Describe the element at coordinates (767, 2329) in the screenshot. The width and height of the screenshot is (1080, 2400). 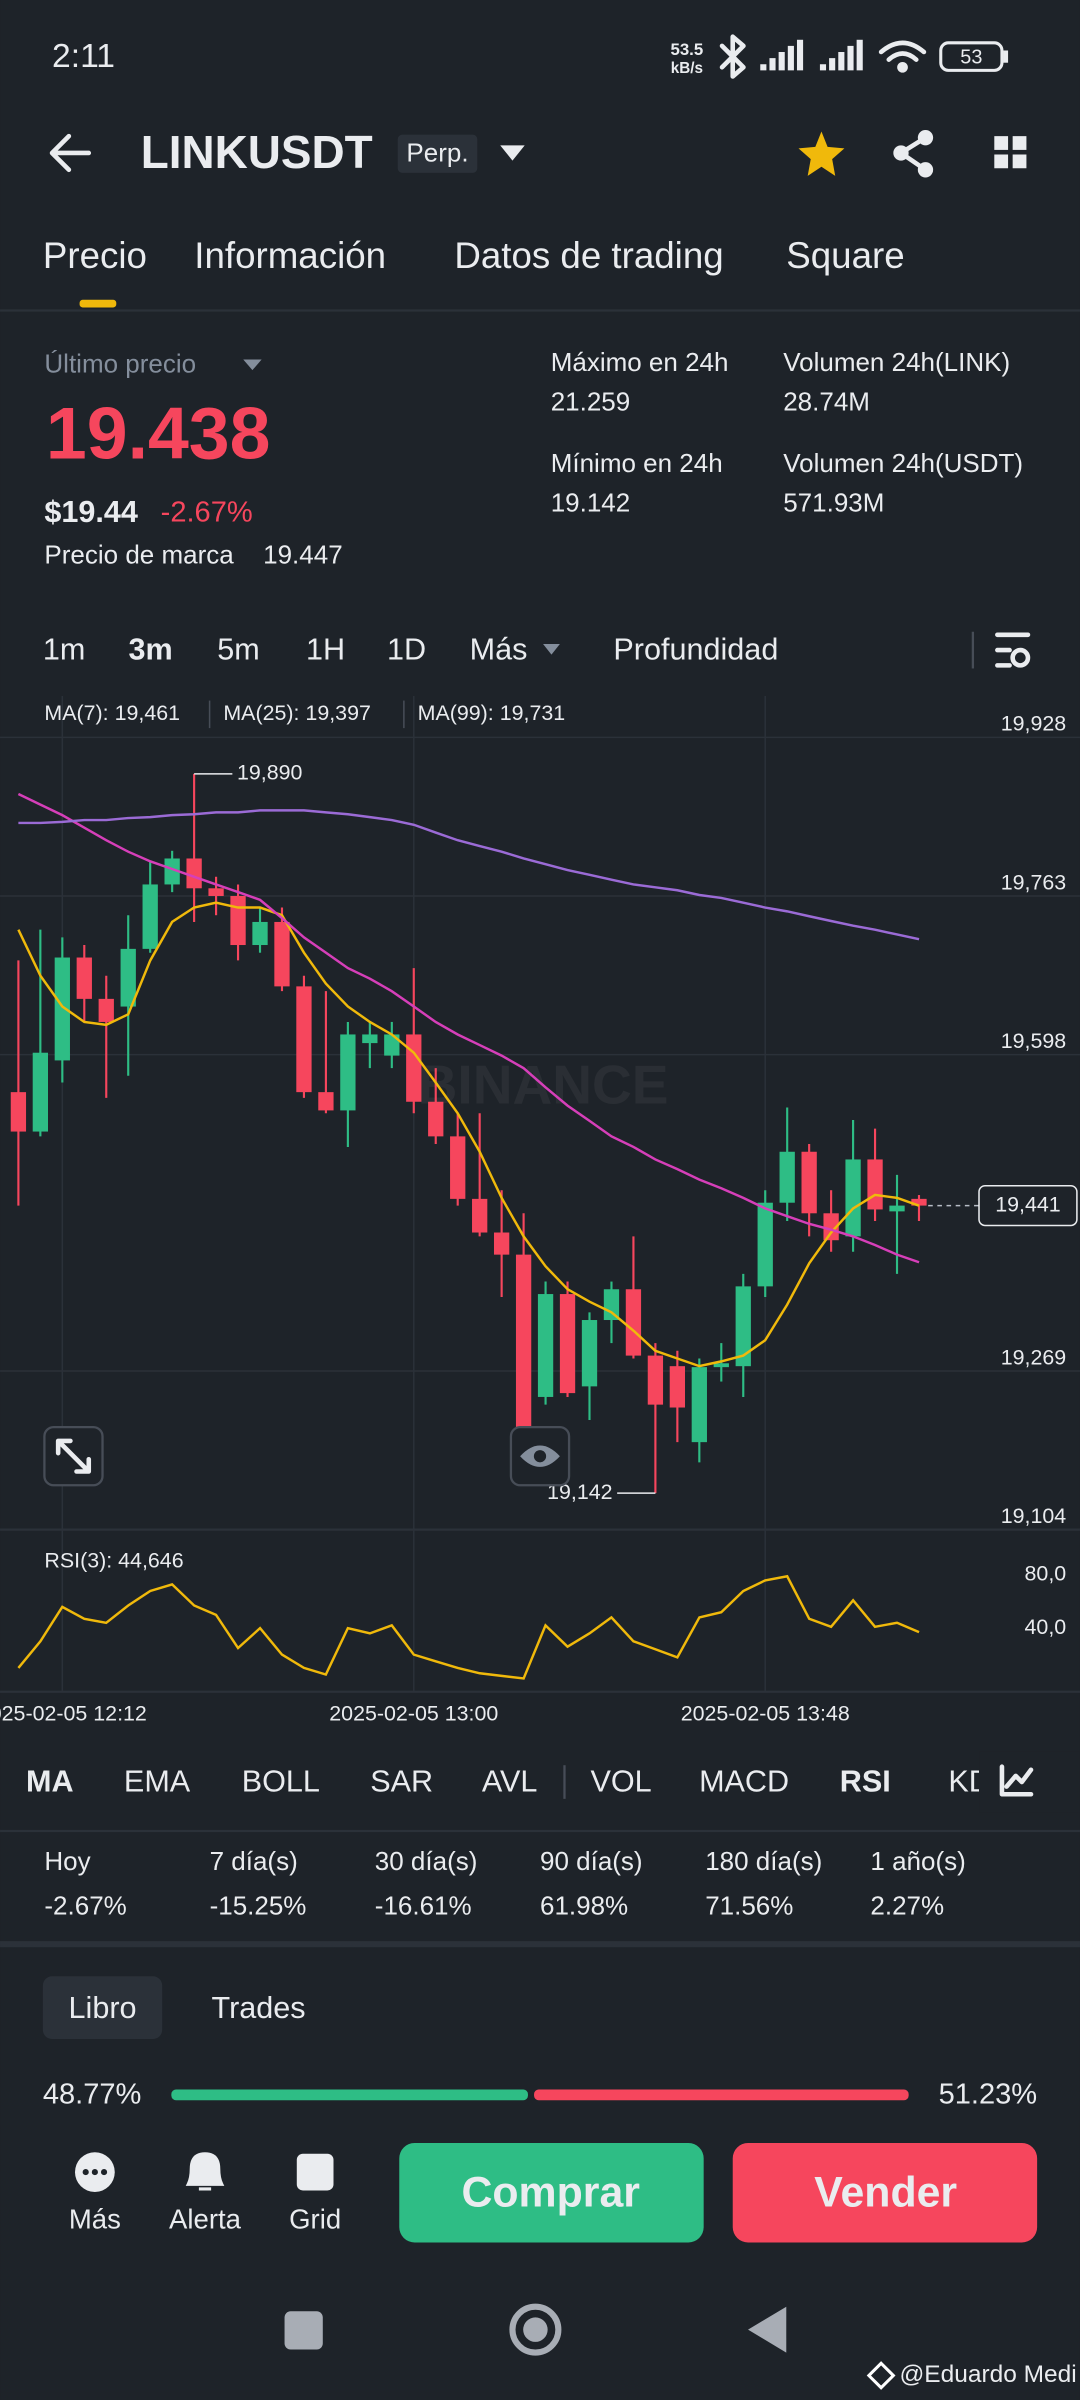
I see `nav-back` at that location.